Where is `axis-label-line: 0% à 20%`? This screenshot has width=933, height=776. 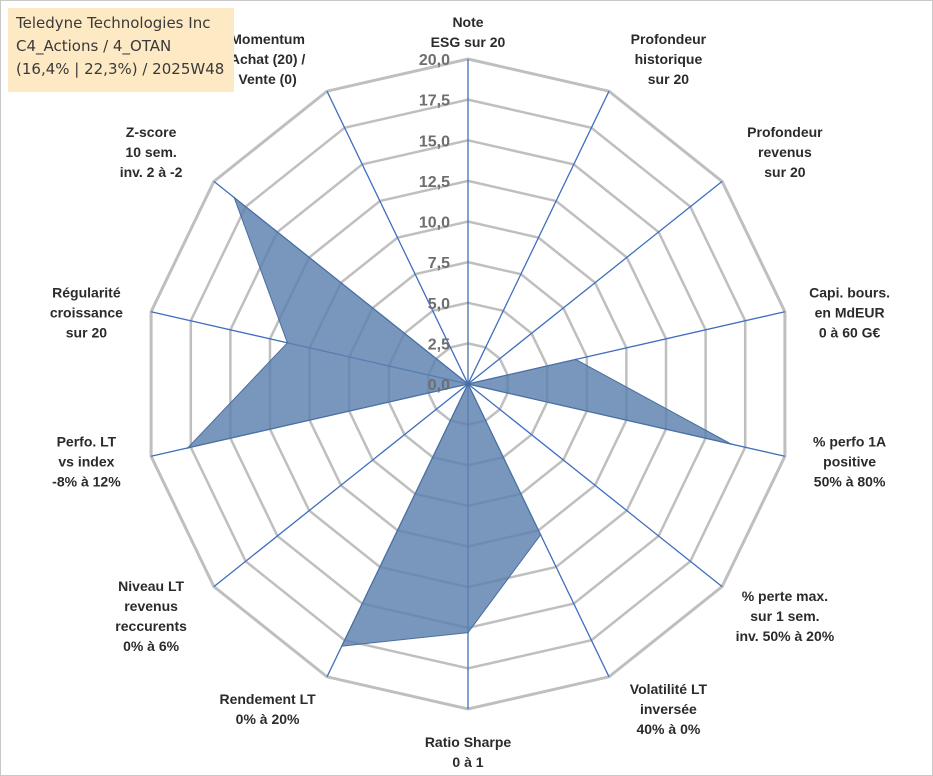 axis-label-line: 0% à 20% is located at coordinates (268, 719).